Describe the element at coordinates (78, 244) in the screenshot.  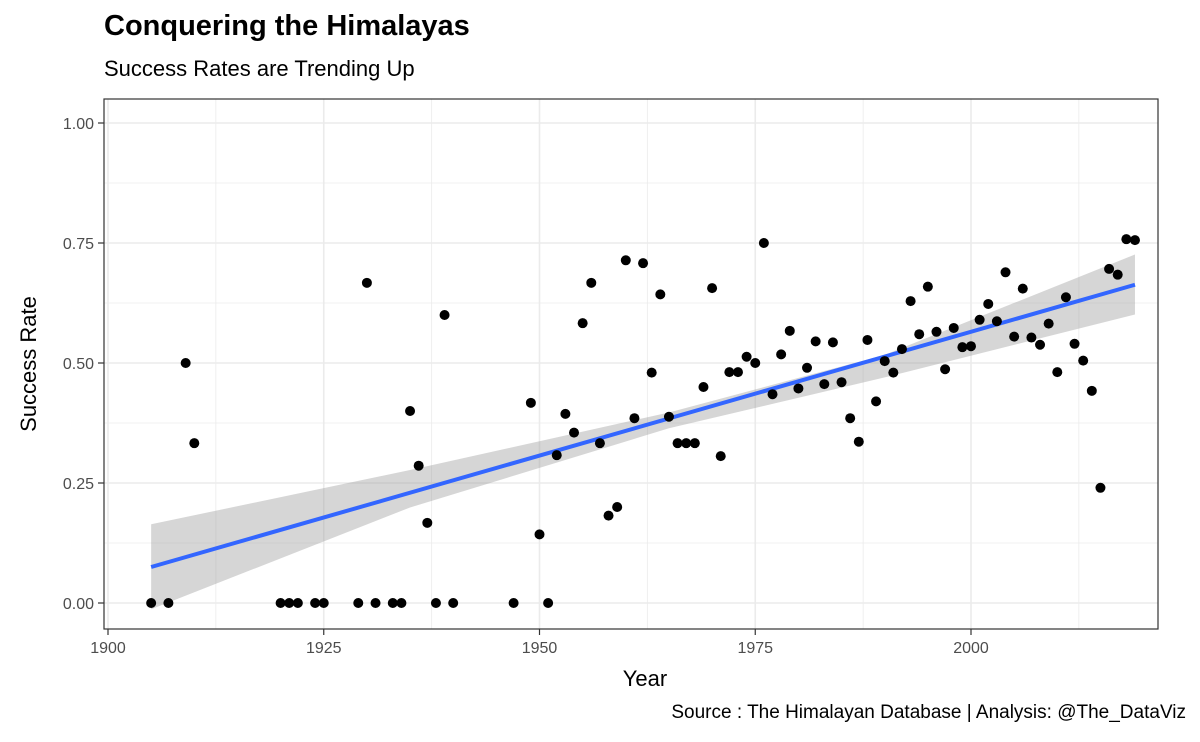
I see `y-tick-label: 0.75` at that location.